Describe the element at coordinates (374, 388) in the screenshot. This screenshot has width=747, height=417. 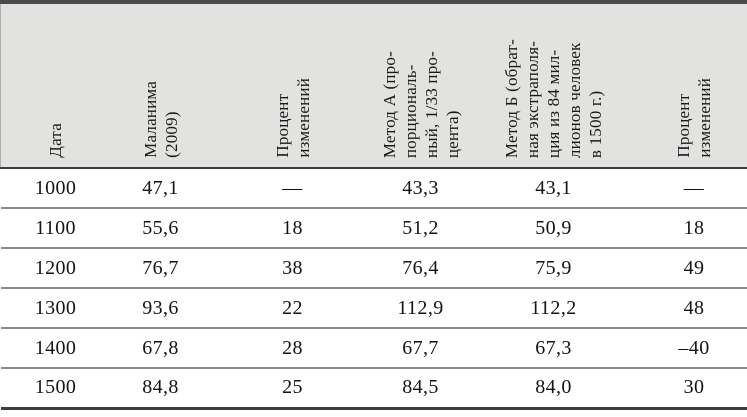
I see `table-row: 1500 84,8 25 84,5 84,0 30` at that location.